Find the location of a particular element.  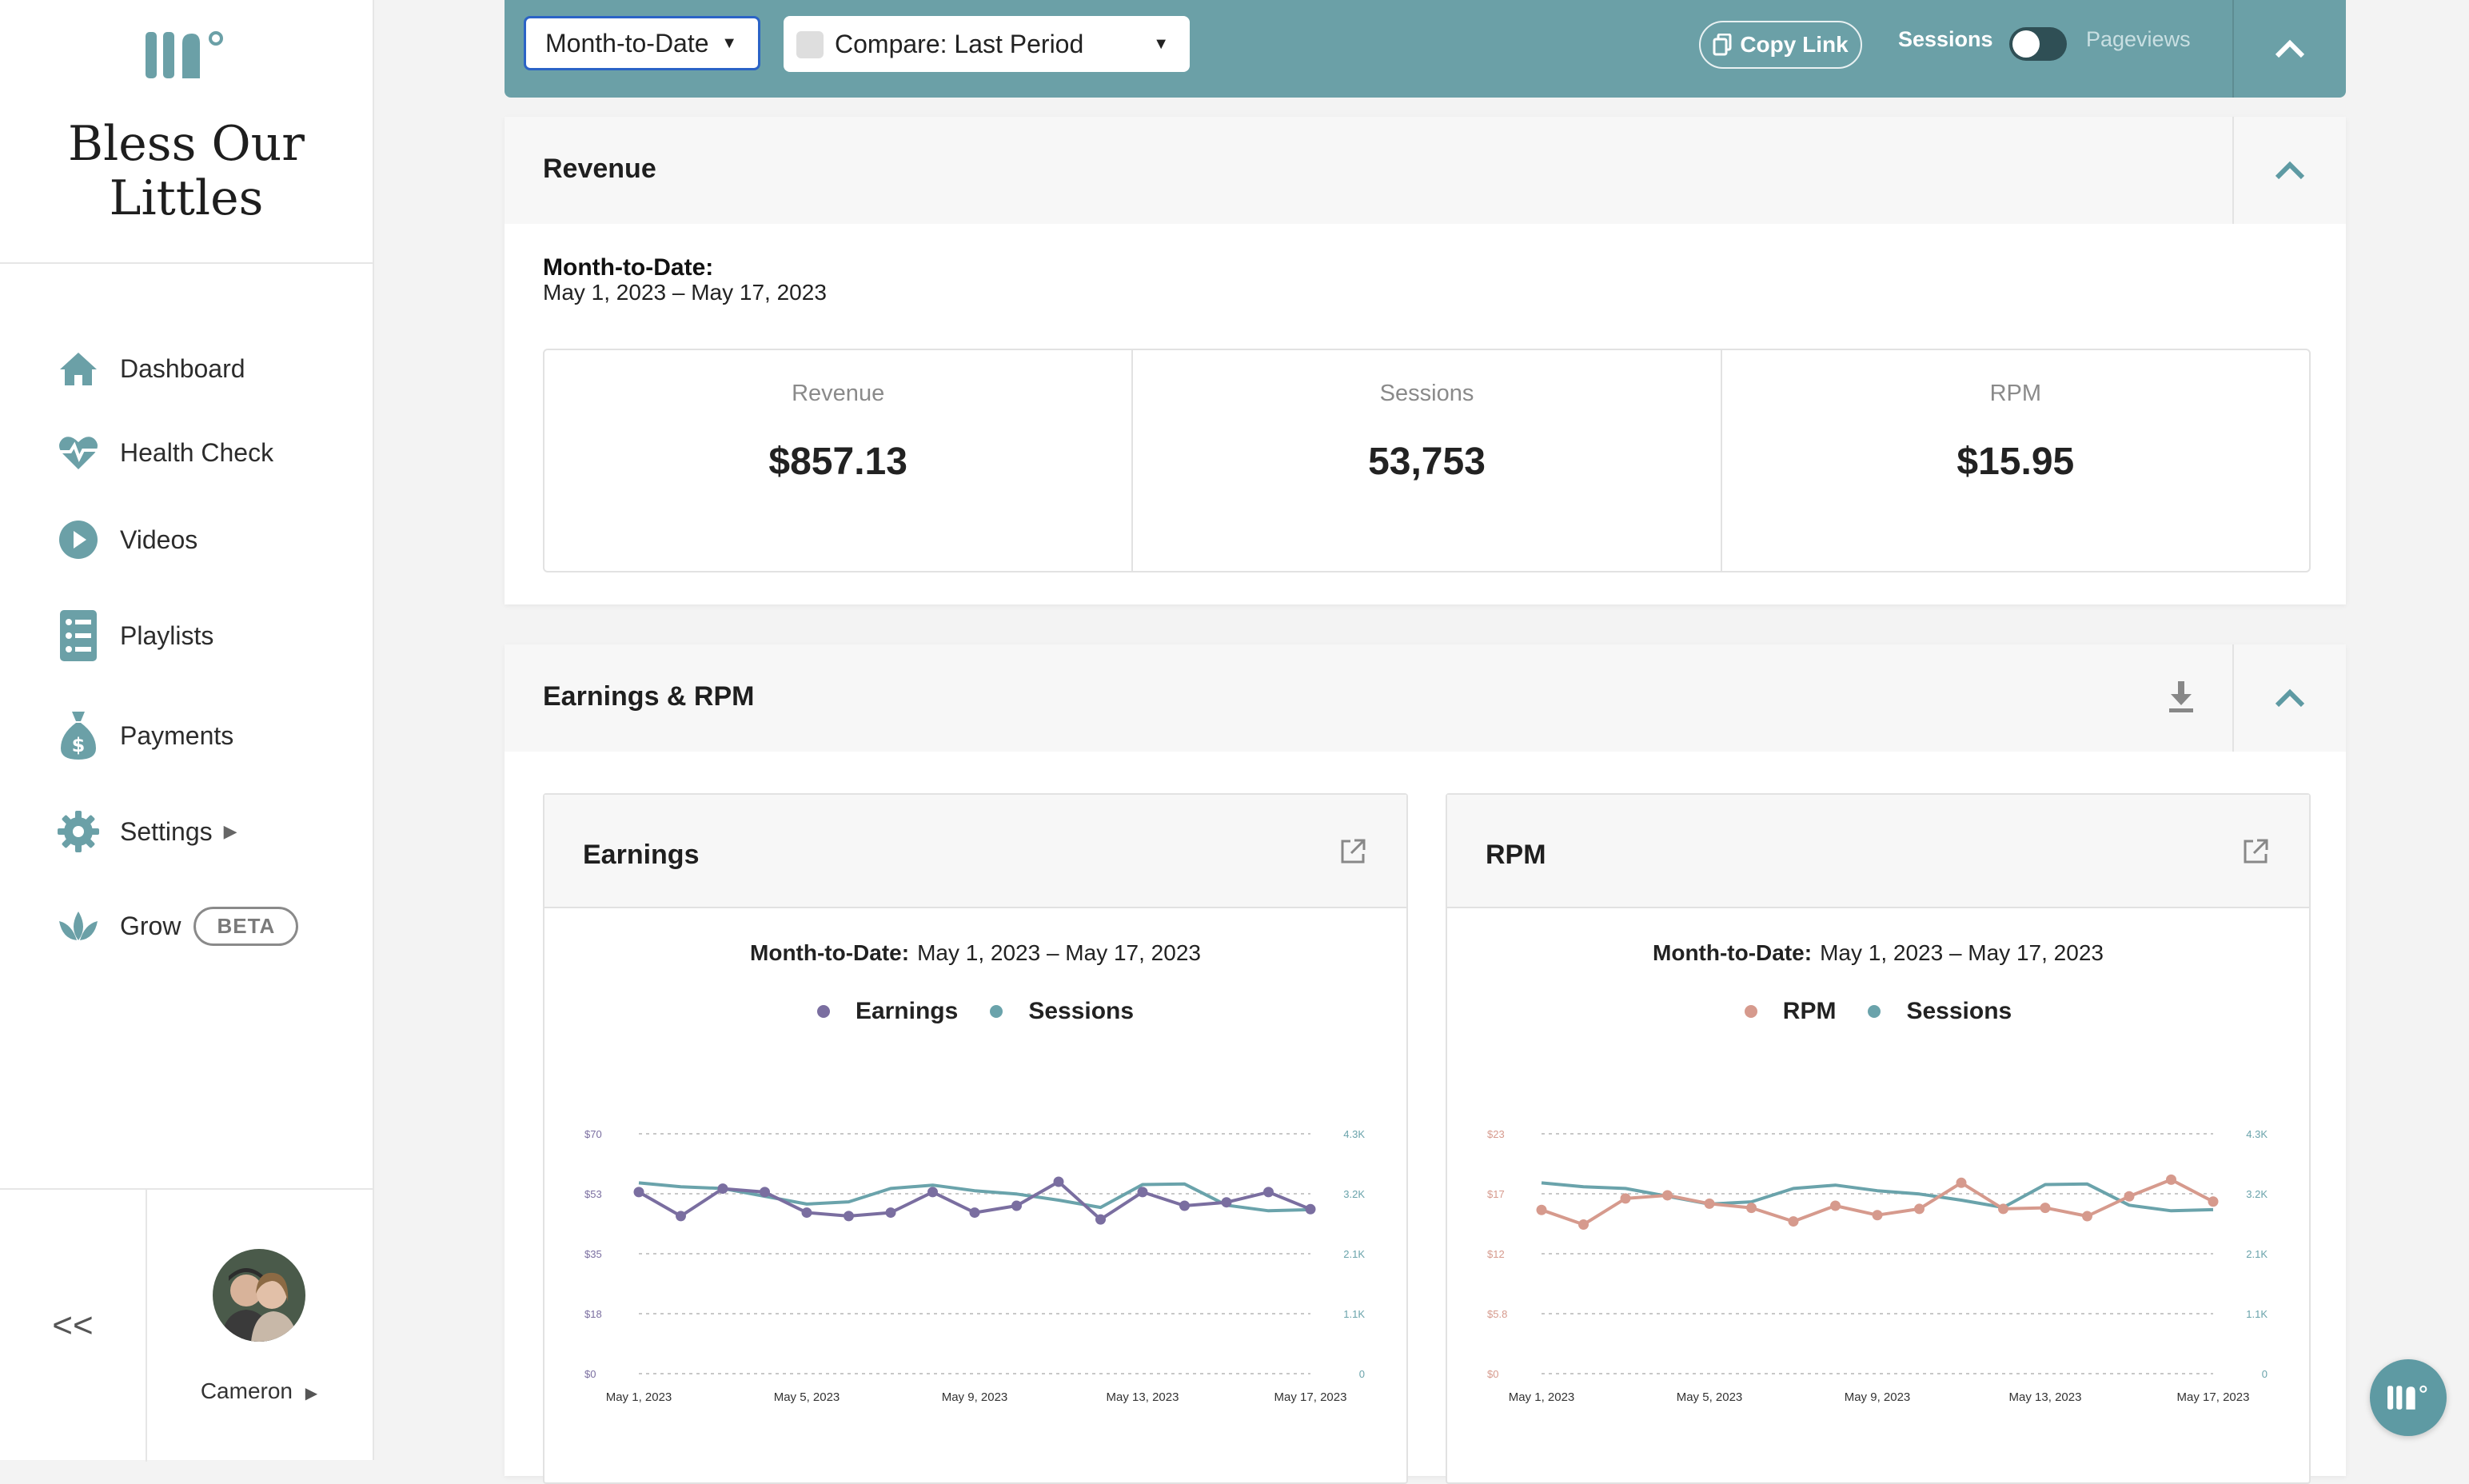

metric-revenue: Revenue $857.13 is located at coordinates (839, 460).